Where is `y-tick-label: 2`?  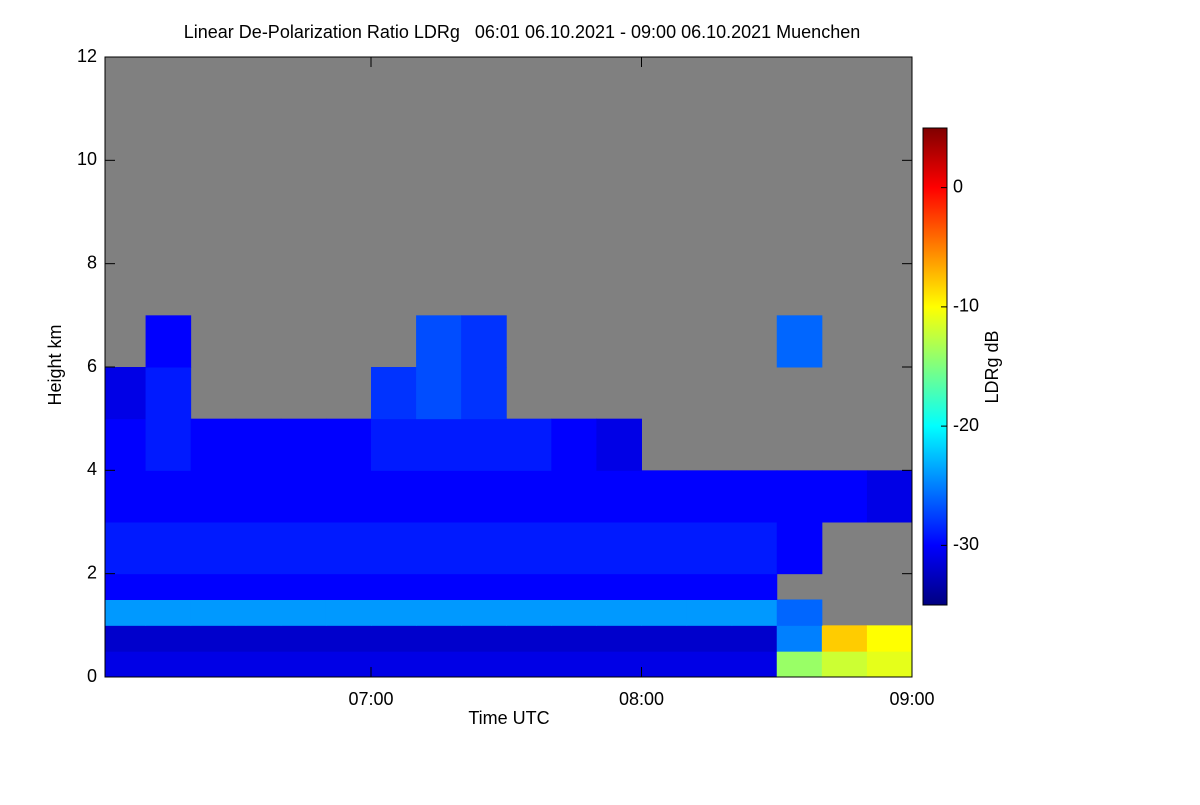 y-tick-label: 2 is located at coordinates (92, 572).